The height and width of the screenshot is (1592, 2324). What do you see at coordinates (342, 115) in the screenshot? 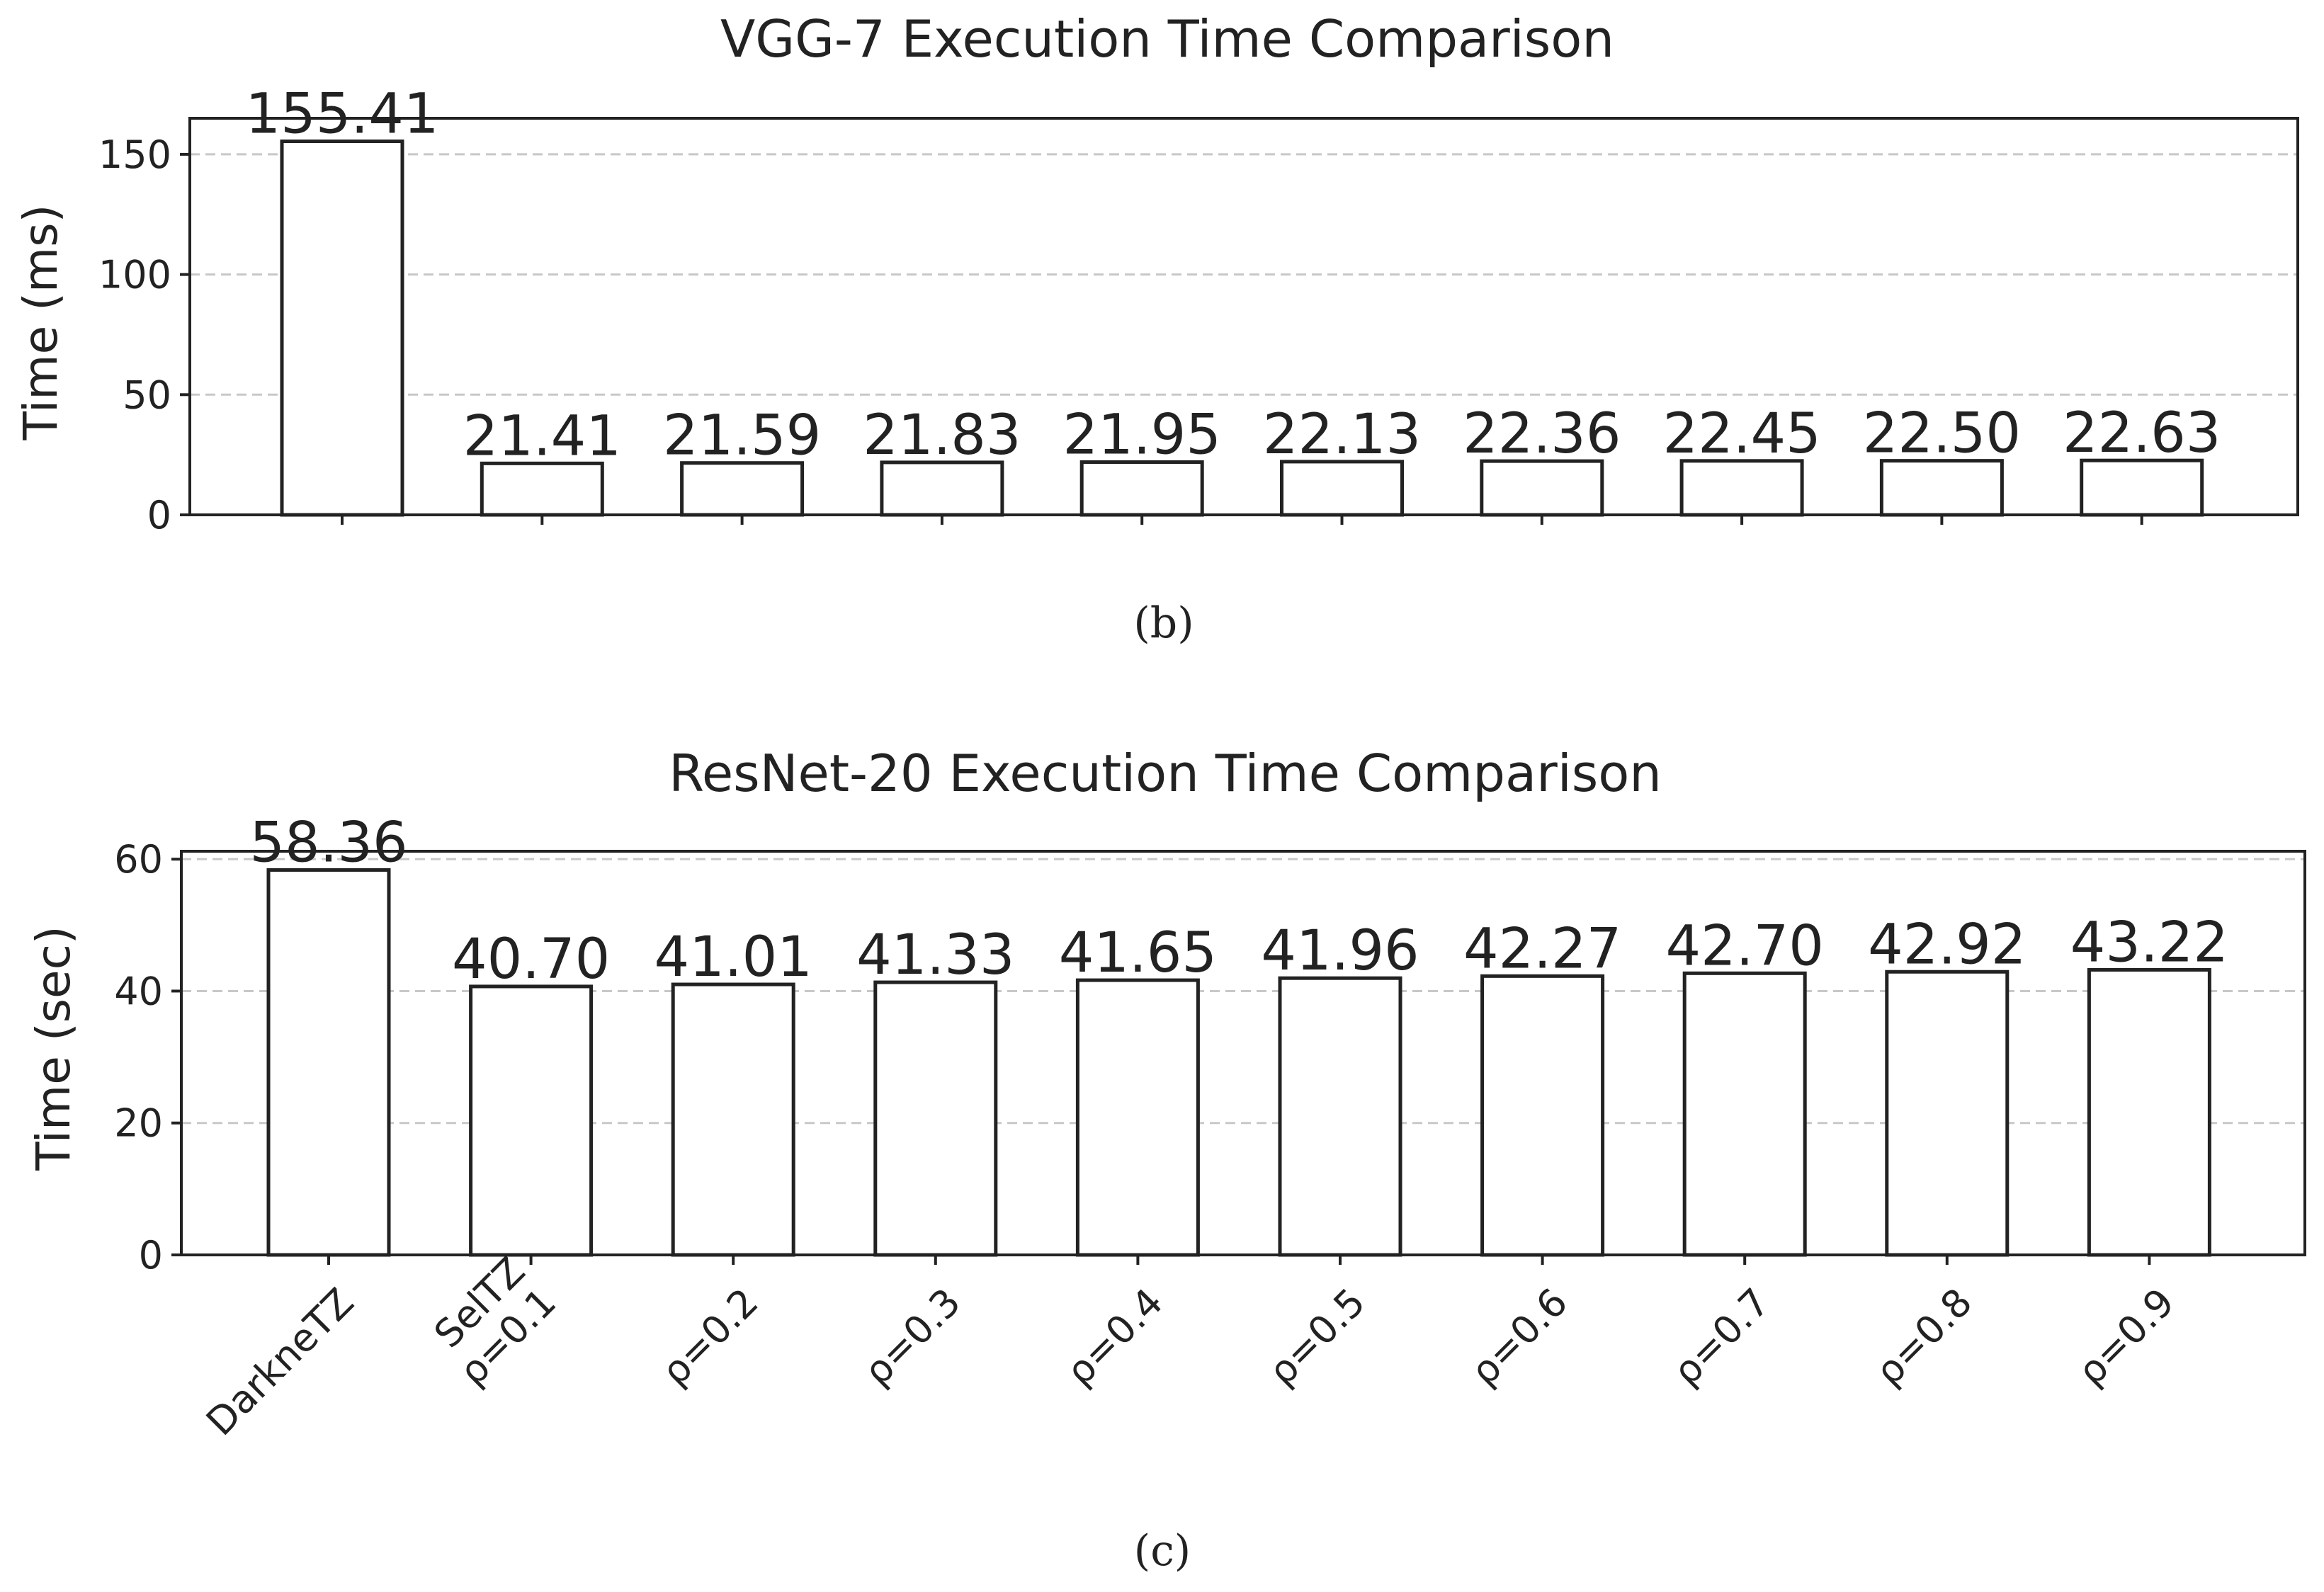
I see `data-label: 155.41` at bounding box center [342, 115].